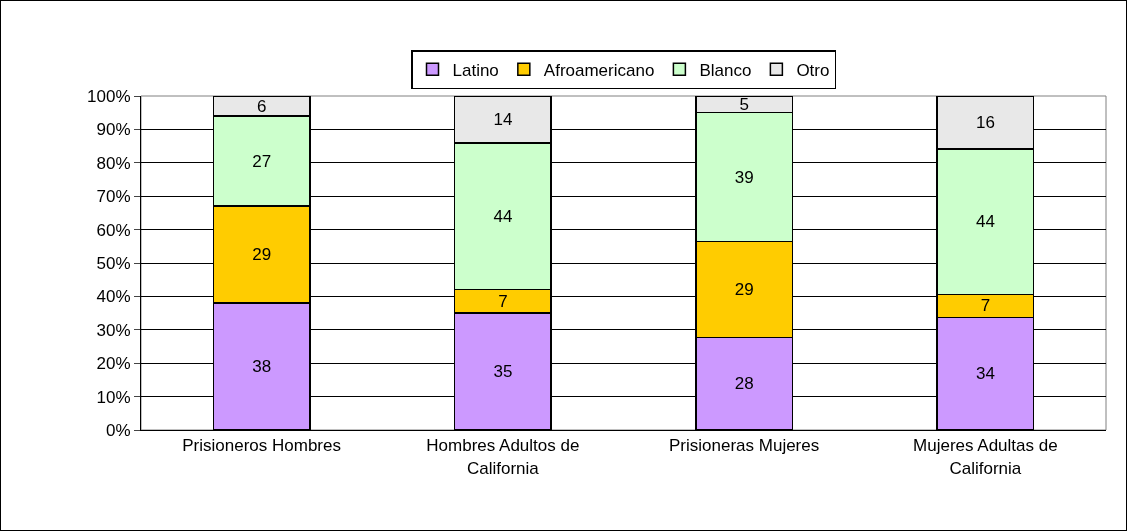 This screenshot has width=1127, height=531. What do you see at coordinates (261, 106) in the screenshot?
I see `data-label: 6` at bounding box center [261, 106].